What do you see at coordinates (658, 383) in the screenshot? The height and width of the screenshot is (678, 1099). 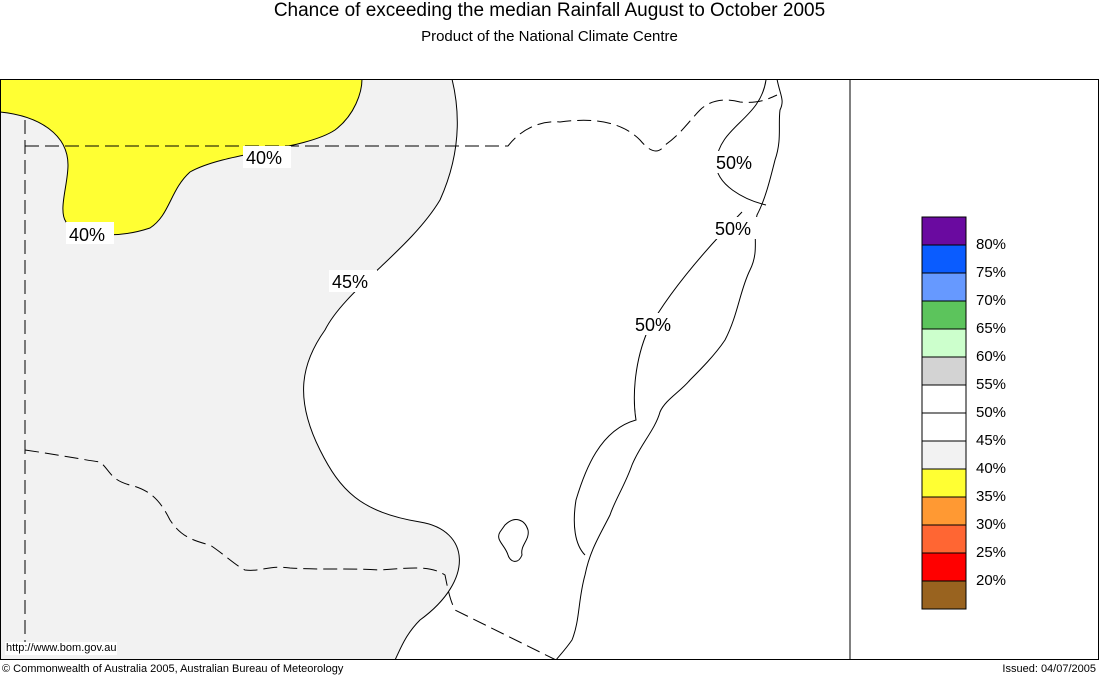 I see `contour-50-percent-b` at bounding box center [658, 383].